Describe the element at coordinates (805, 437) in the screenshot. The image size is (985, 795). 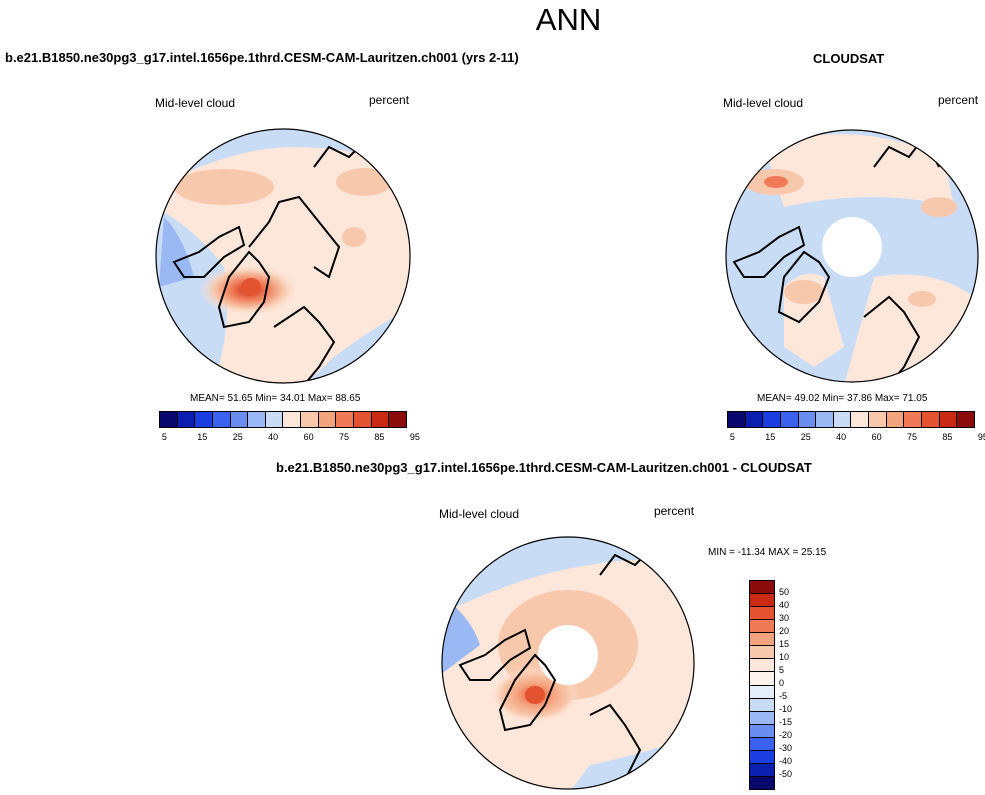
I see `obs-colorbar-tick-label: 25` at that location.